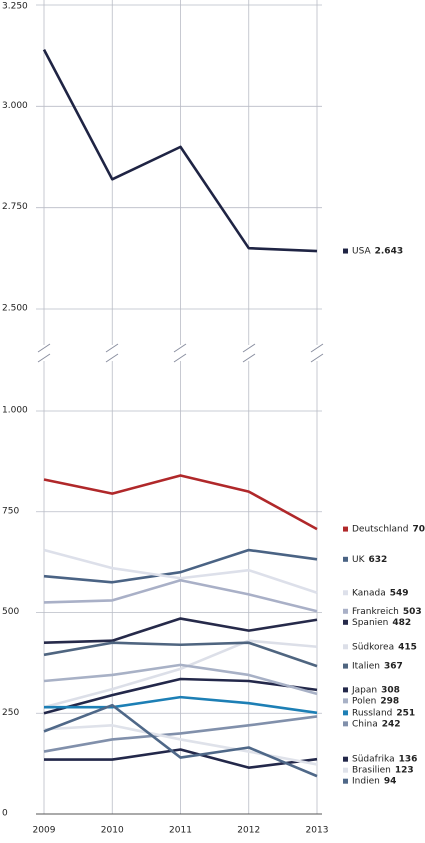 The height and width of the screenshot is (843, 425). I want to click on value-label: 549, so click(399, 593).